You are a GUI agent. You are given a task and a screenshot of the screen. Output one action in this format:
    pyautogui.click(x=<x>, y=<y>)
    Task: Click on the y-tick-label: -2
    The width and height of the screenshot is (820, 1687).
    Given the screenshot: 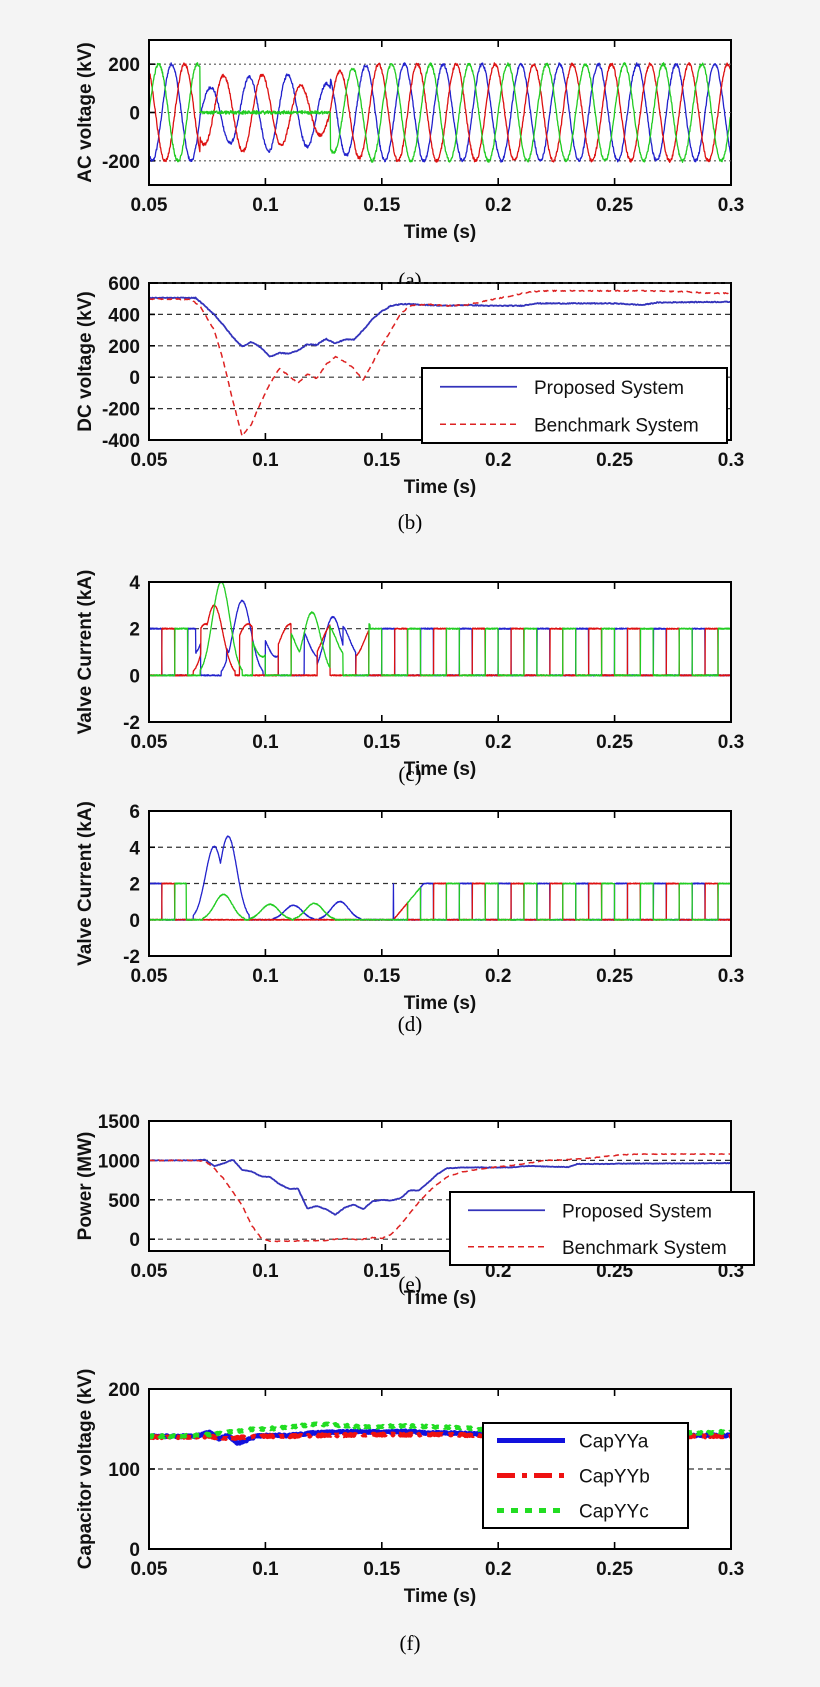 What is the action you would take?
    pyautogui.click(x=131, y=723)
    